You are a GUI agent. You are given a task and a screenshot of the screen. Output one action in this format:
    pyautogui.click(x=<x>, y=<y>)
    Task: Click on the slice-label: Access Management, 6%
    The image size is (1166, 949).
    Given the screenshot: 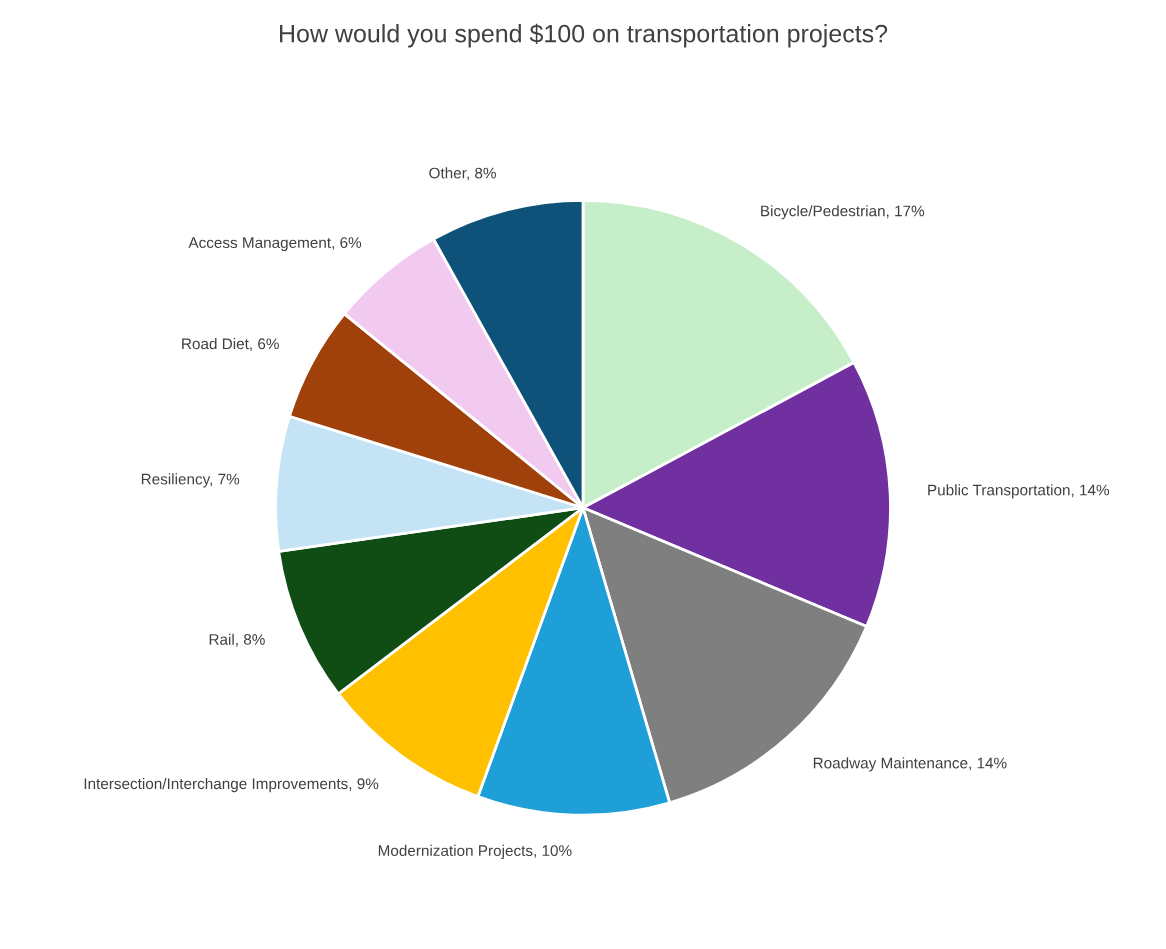 What is the action you would take?
    pyautogui.click(x=275, y=244)
    